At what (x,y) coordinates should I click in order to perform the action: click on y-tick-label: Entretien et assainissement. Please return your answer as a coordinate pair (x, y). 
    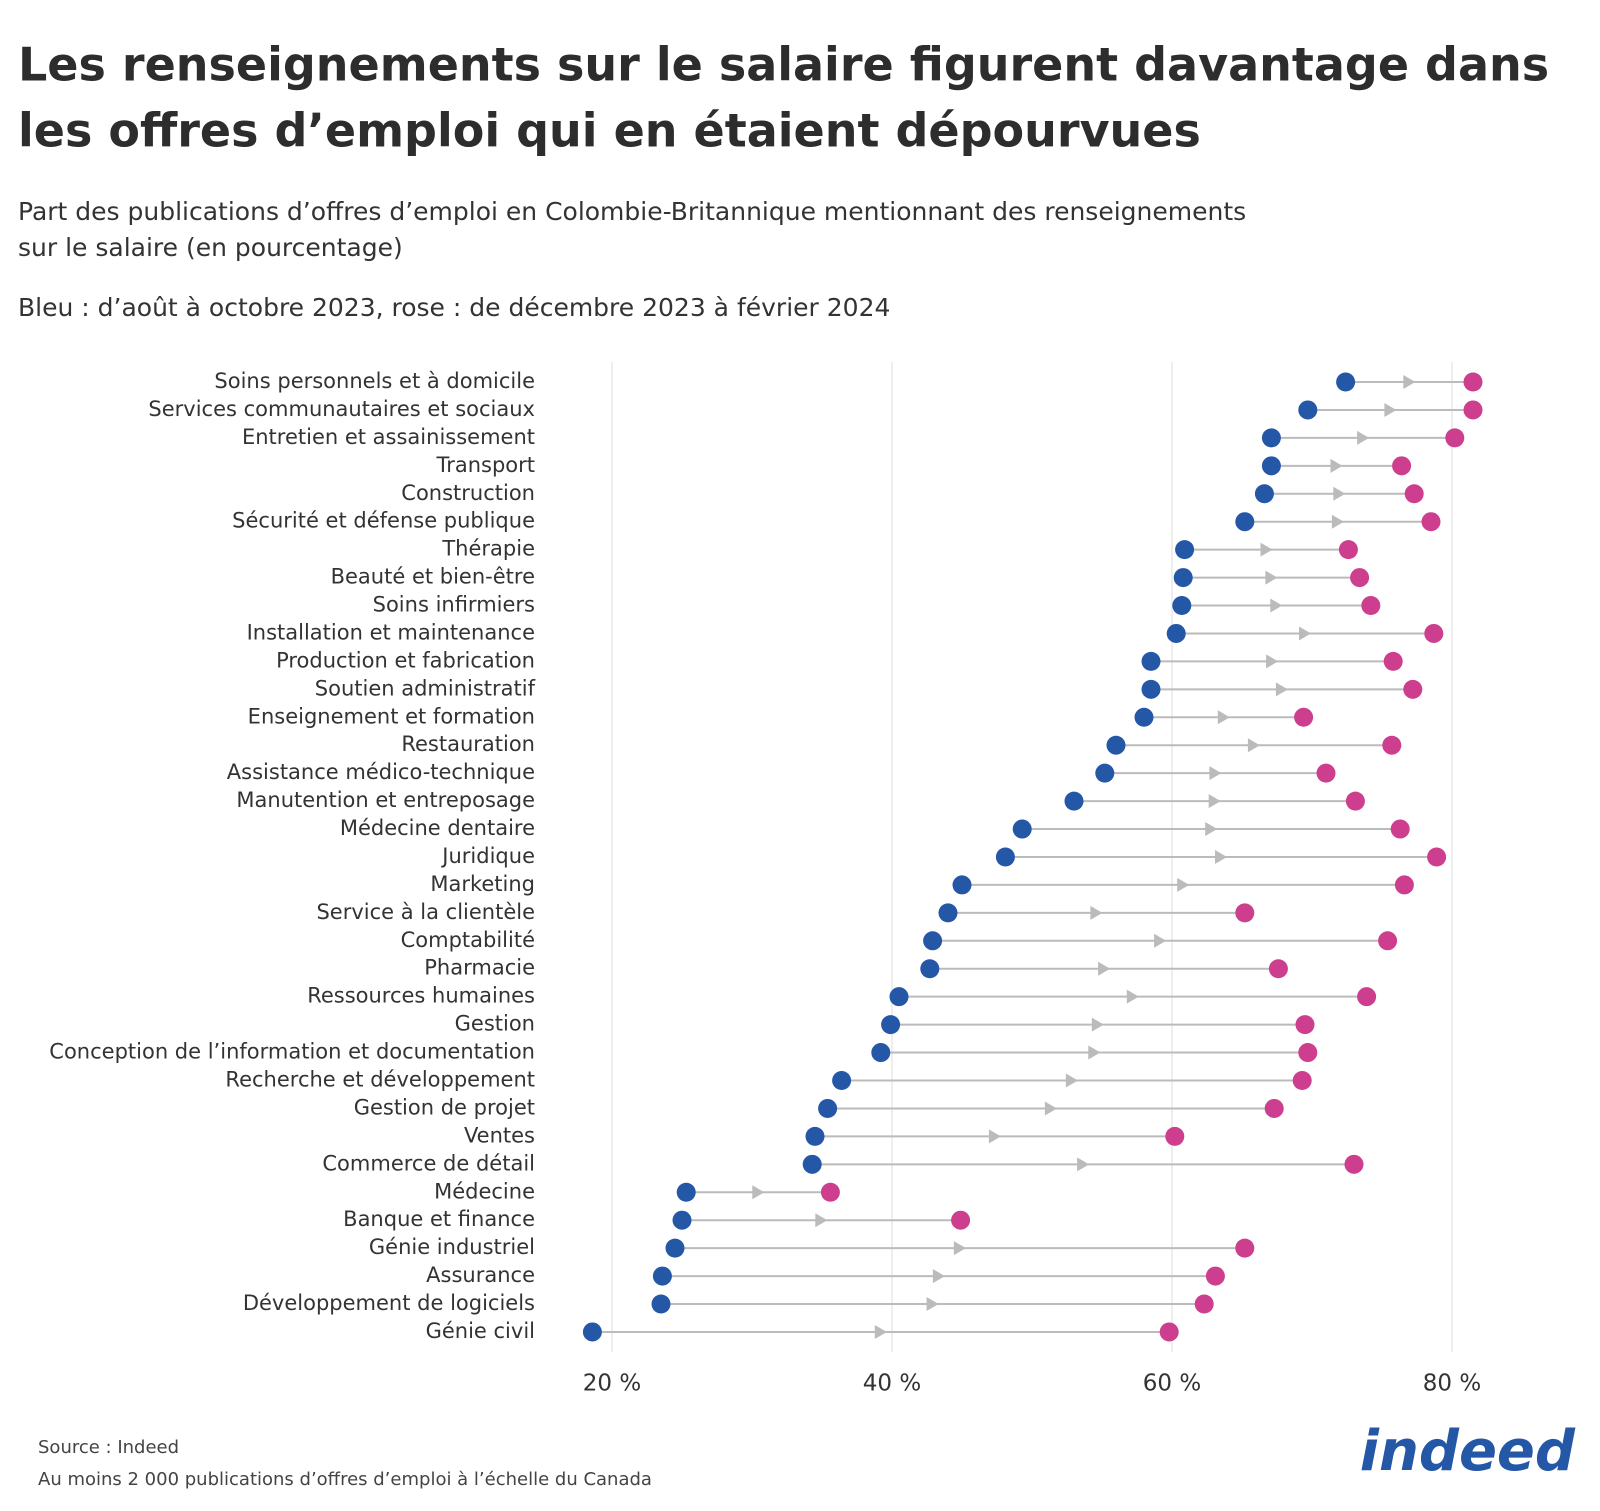
    Looking at the image, I should click on (388, 437).